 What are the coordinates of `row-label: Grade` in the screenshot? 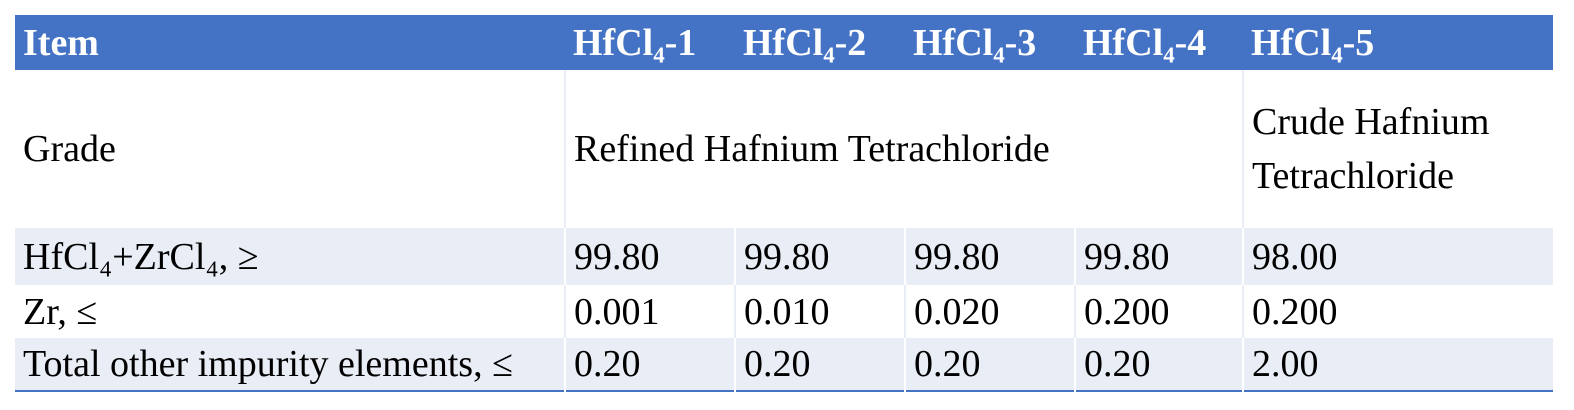 It's located at (290, 149).